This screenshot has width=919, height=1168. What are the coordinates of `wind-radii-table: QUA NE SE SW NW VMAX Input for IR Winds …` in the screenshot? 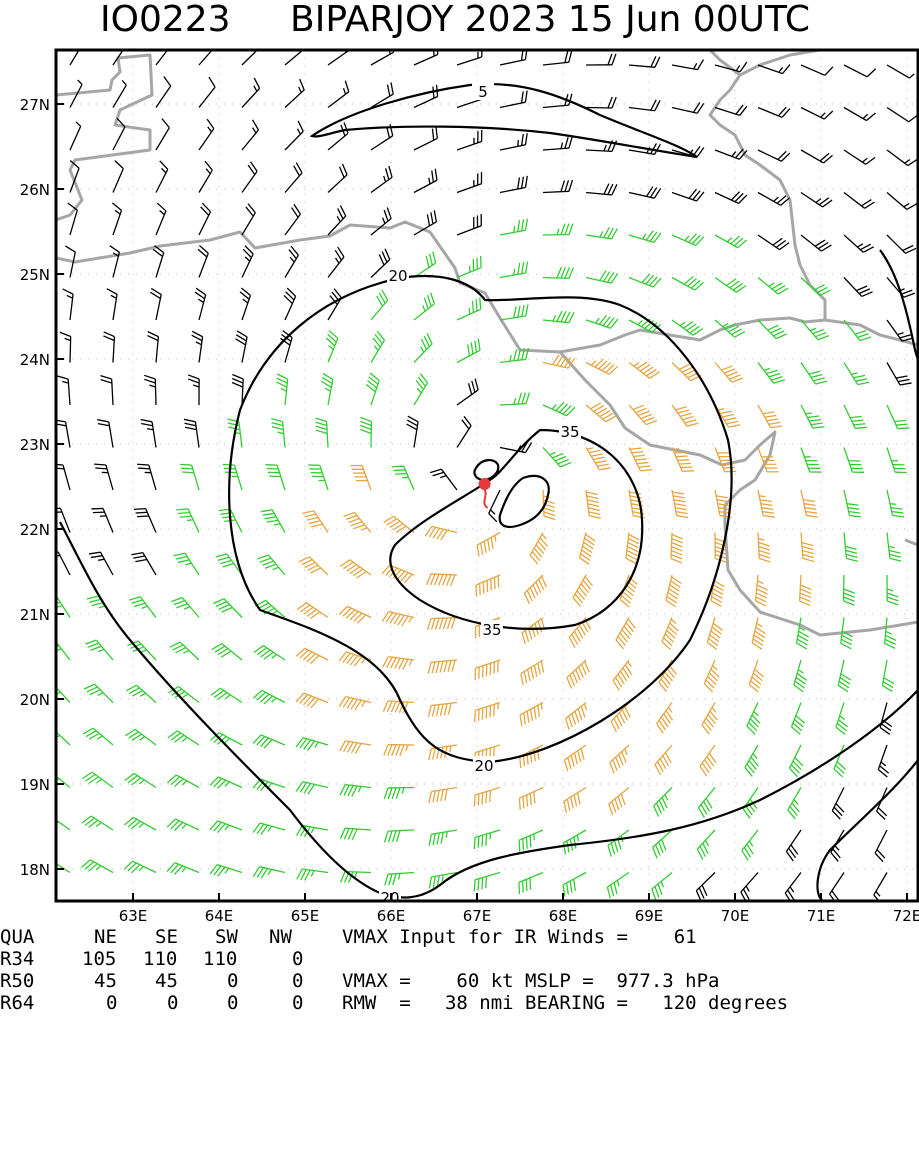 It's located at (459, 970).